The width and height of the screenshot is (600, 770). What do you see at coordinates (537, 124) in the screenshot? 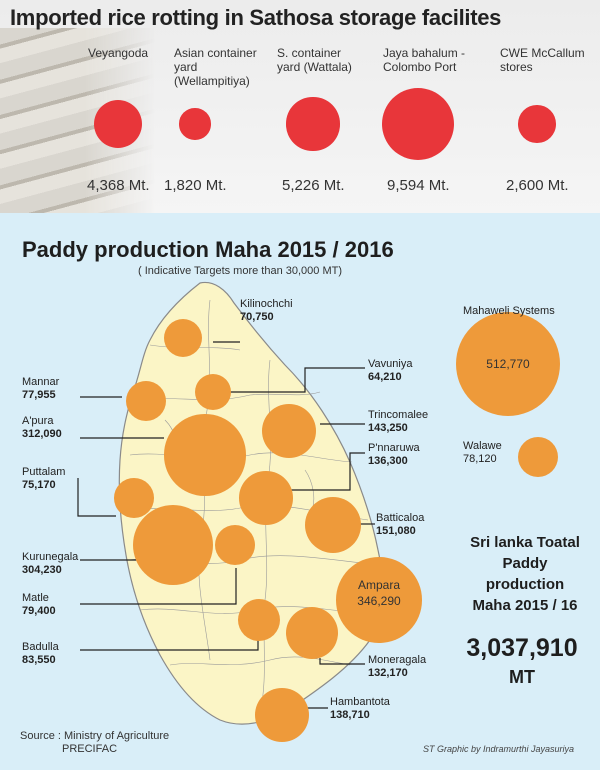
I see `bubble-cwe-mccallum-stores` at bounding box center [537, 124].